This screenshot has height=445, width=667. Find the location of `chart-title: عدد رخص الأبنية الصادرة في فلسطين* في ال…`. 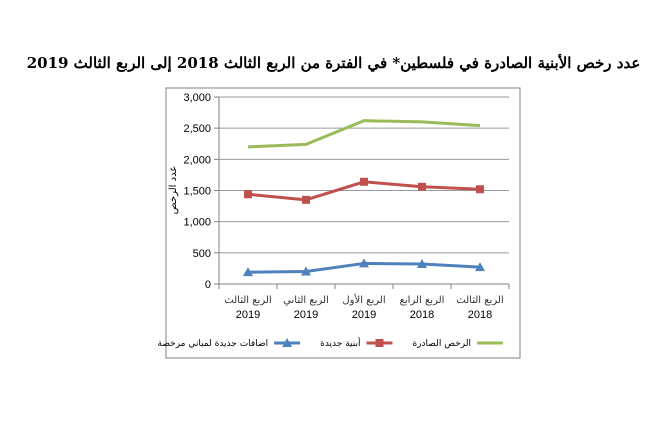

chart-title: عدد رخص الأبنية الصادرة في فلسطين* في ال… is located at coordinates (333, 63).